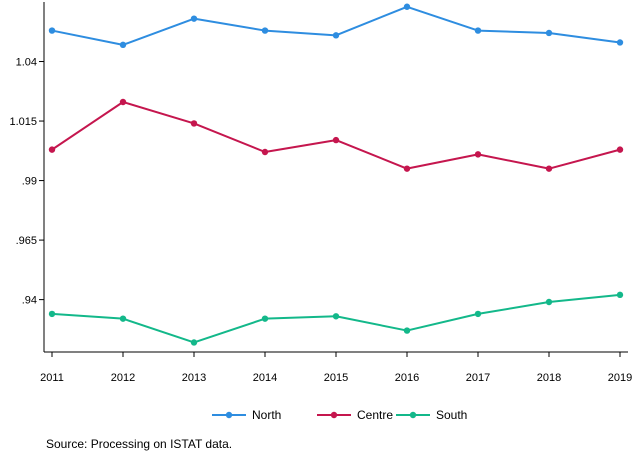 The height and width of the screenshot is (456, 640). Describe the element at coordinates (549, 378) in the screenshot. I see `x-tick-label: 2018` at that location.